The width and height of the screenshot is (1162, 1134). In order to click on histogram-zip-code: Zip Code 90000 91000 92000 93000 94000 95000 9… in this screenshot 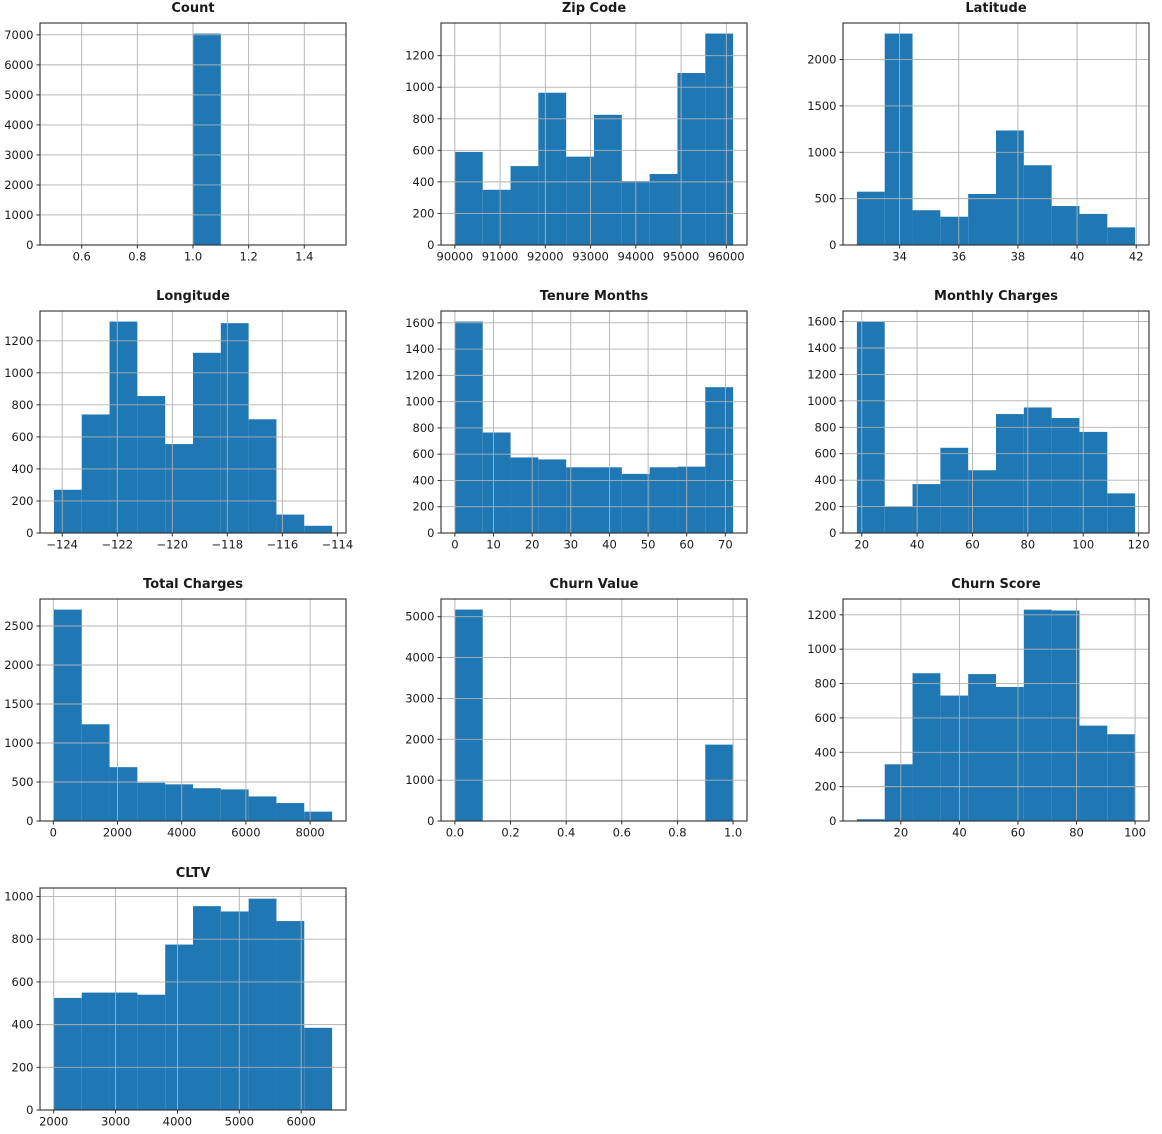, I will do `click(579, 140)`.